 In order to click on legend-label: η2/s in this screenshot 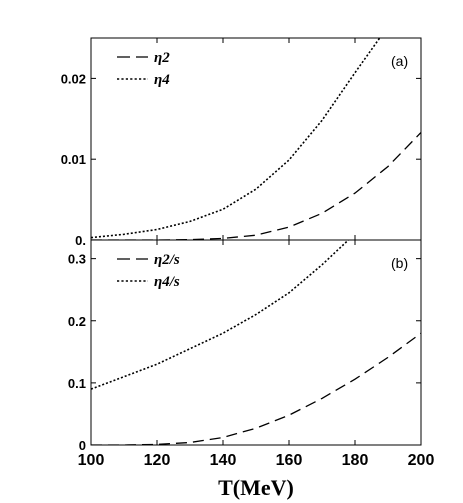, I will do `click(167, 260)`.